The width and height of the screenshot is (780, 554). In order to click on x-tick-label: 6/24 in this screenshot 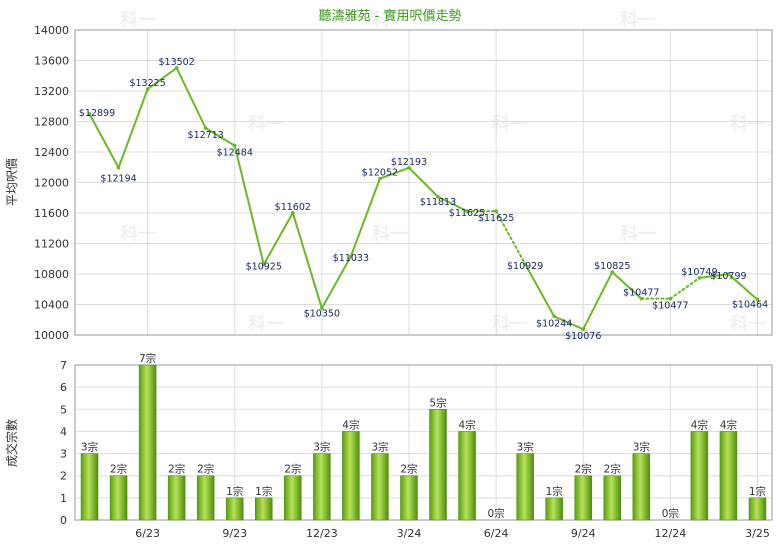, I will do `click(496, 533)`.